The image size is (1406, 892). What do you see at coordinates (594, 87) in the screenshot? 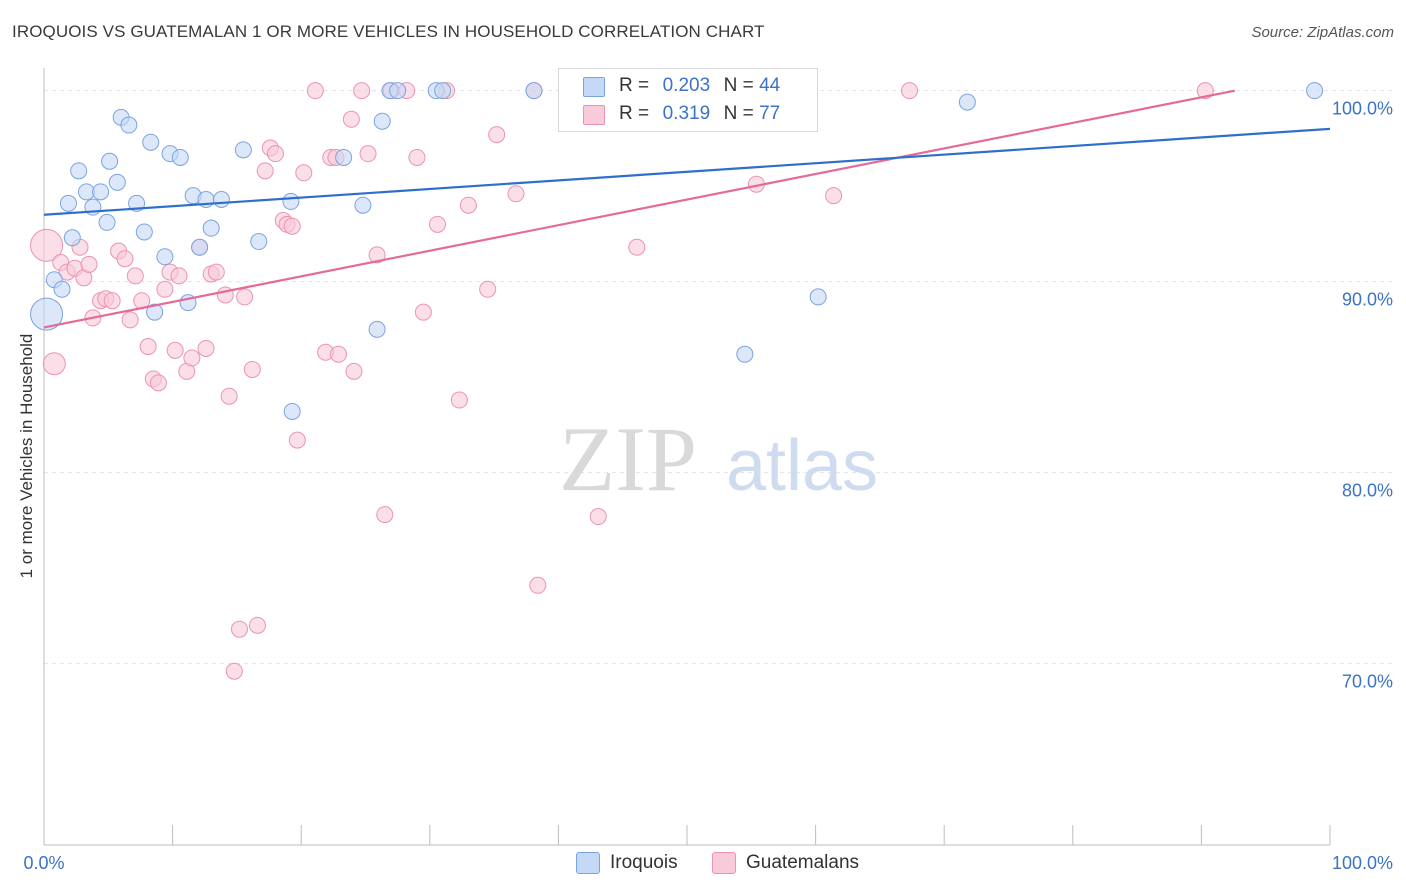
I see `iroquois-swatch` at bounding box center [594, 87].